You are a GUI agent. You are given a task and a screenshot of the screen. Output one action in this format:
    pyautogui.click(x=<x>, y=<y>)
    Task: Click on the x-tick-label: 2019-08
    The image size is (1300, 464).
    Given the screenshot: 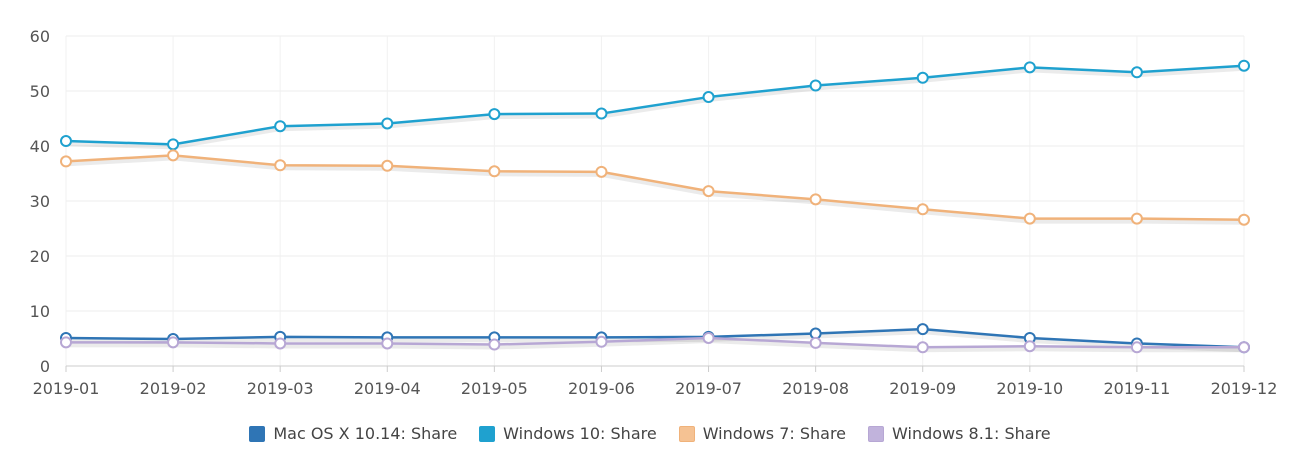 What is the action you would take?
    pyautogui.click(x=815, y=388)
    